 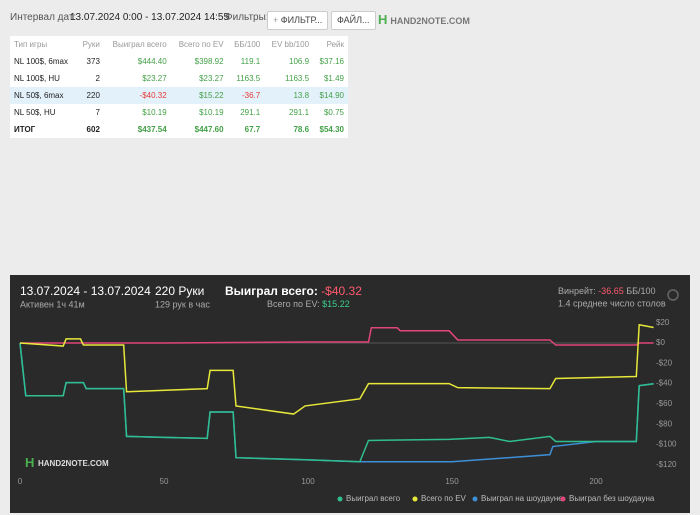 I want to click on table-cell: 106.9, so click(x=299, y=61).